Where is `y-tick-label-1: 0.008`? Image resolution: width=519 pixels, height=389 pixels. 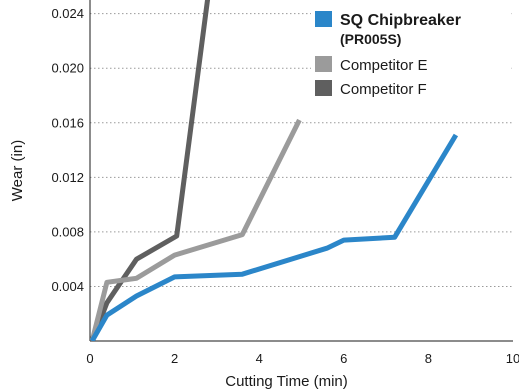
y-tick-label-1: 0.008 is located at coordinates (67, 231).